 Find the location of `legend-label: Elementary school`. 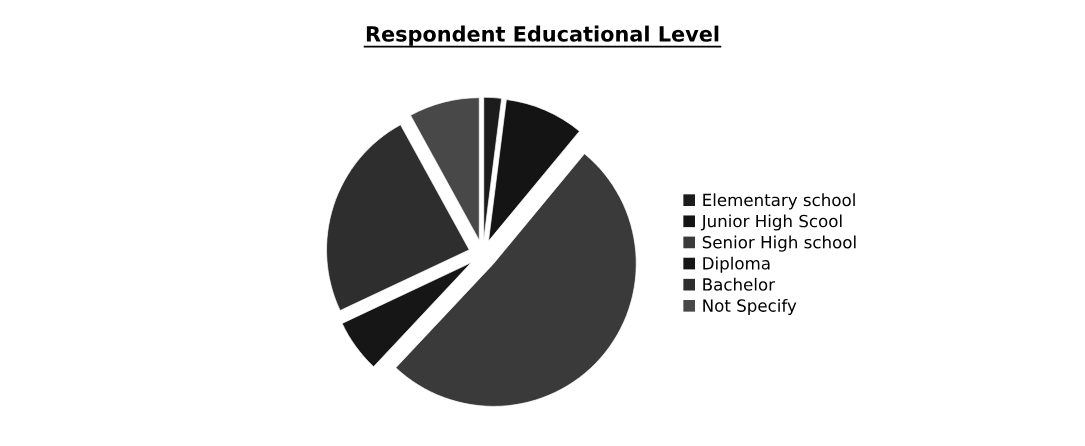

legend-label: Elementary school is located at coordinates (779, 201).